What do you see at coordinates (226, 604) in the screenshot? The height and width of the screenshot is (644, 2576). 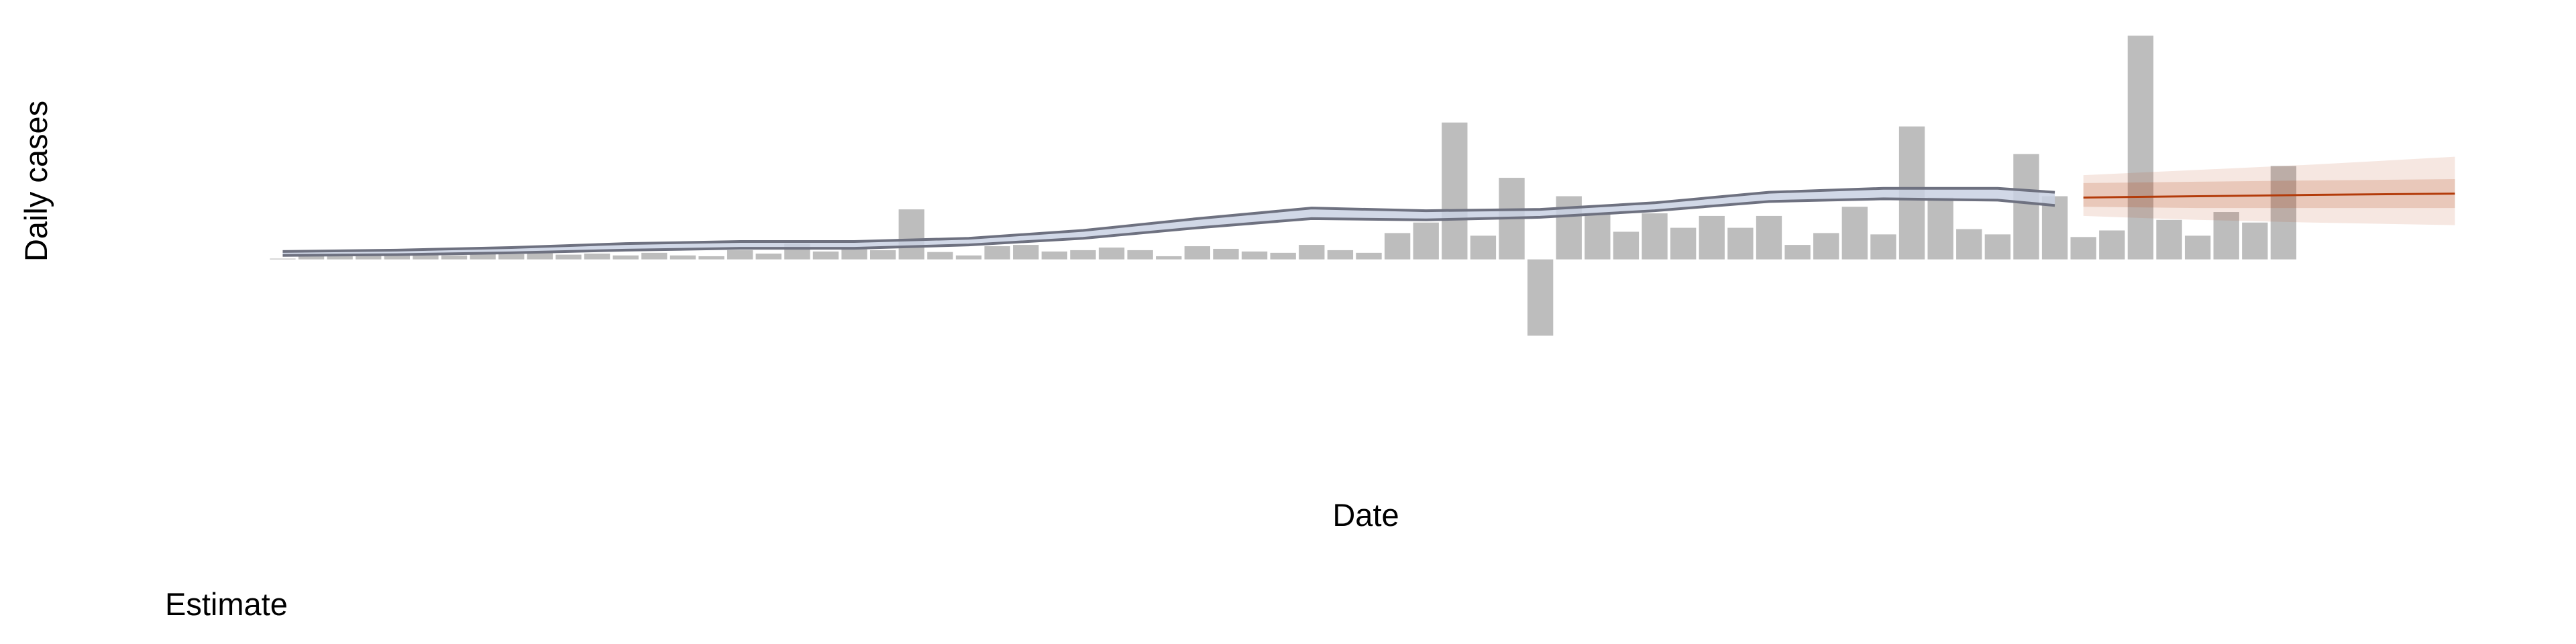 I see `legend-title: Estimate` at bounding box center [226, 604].